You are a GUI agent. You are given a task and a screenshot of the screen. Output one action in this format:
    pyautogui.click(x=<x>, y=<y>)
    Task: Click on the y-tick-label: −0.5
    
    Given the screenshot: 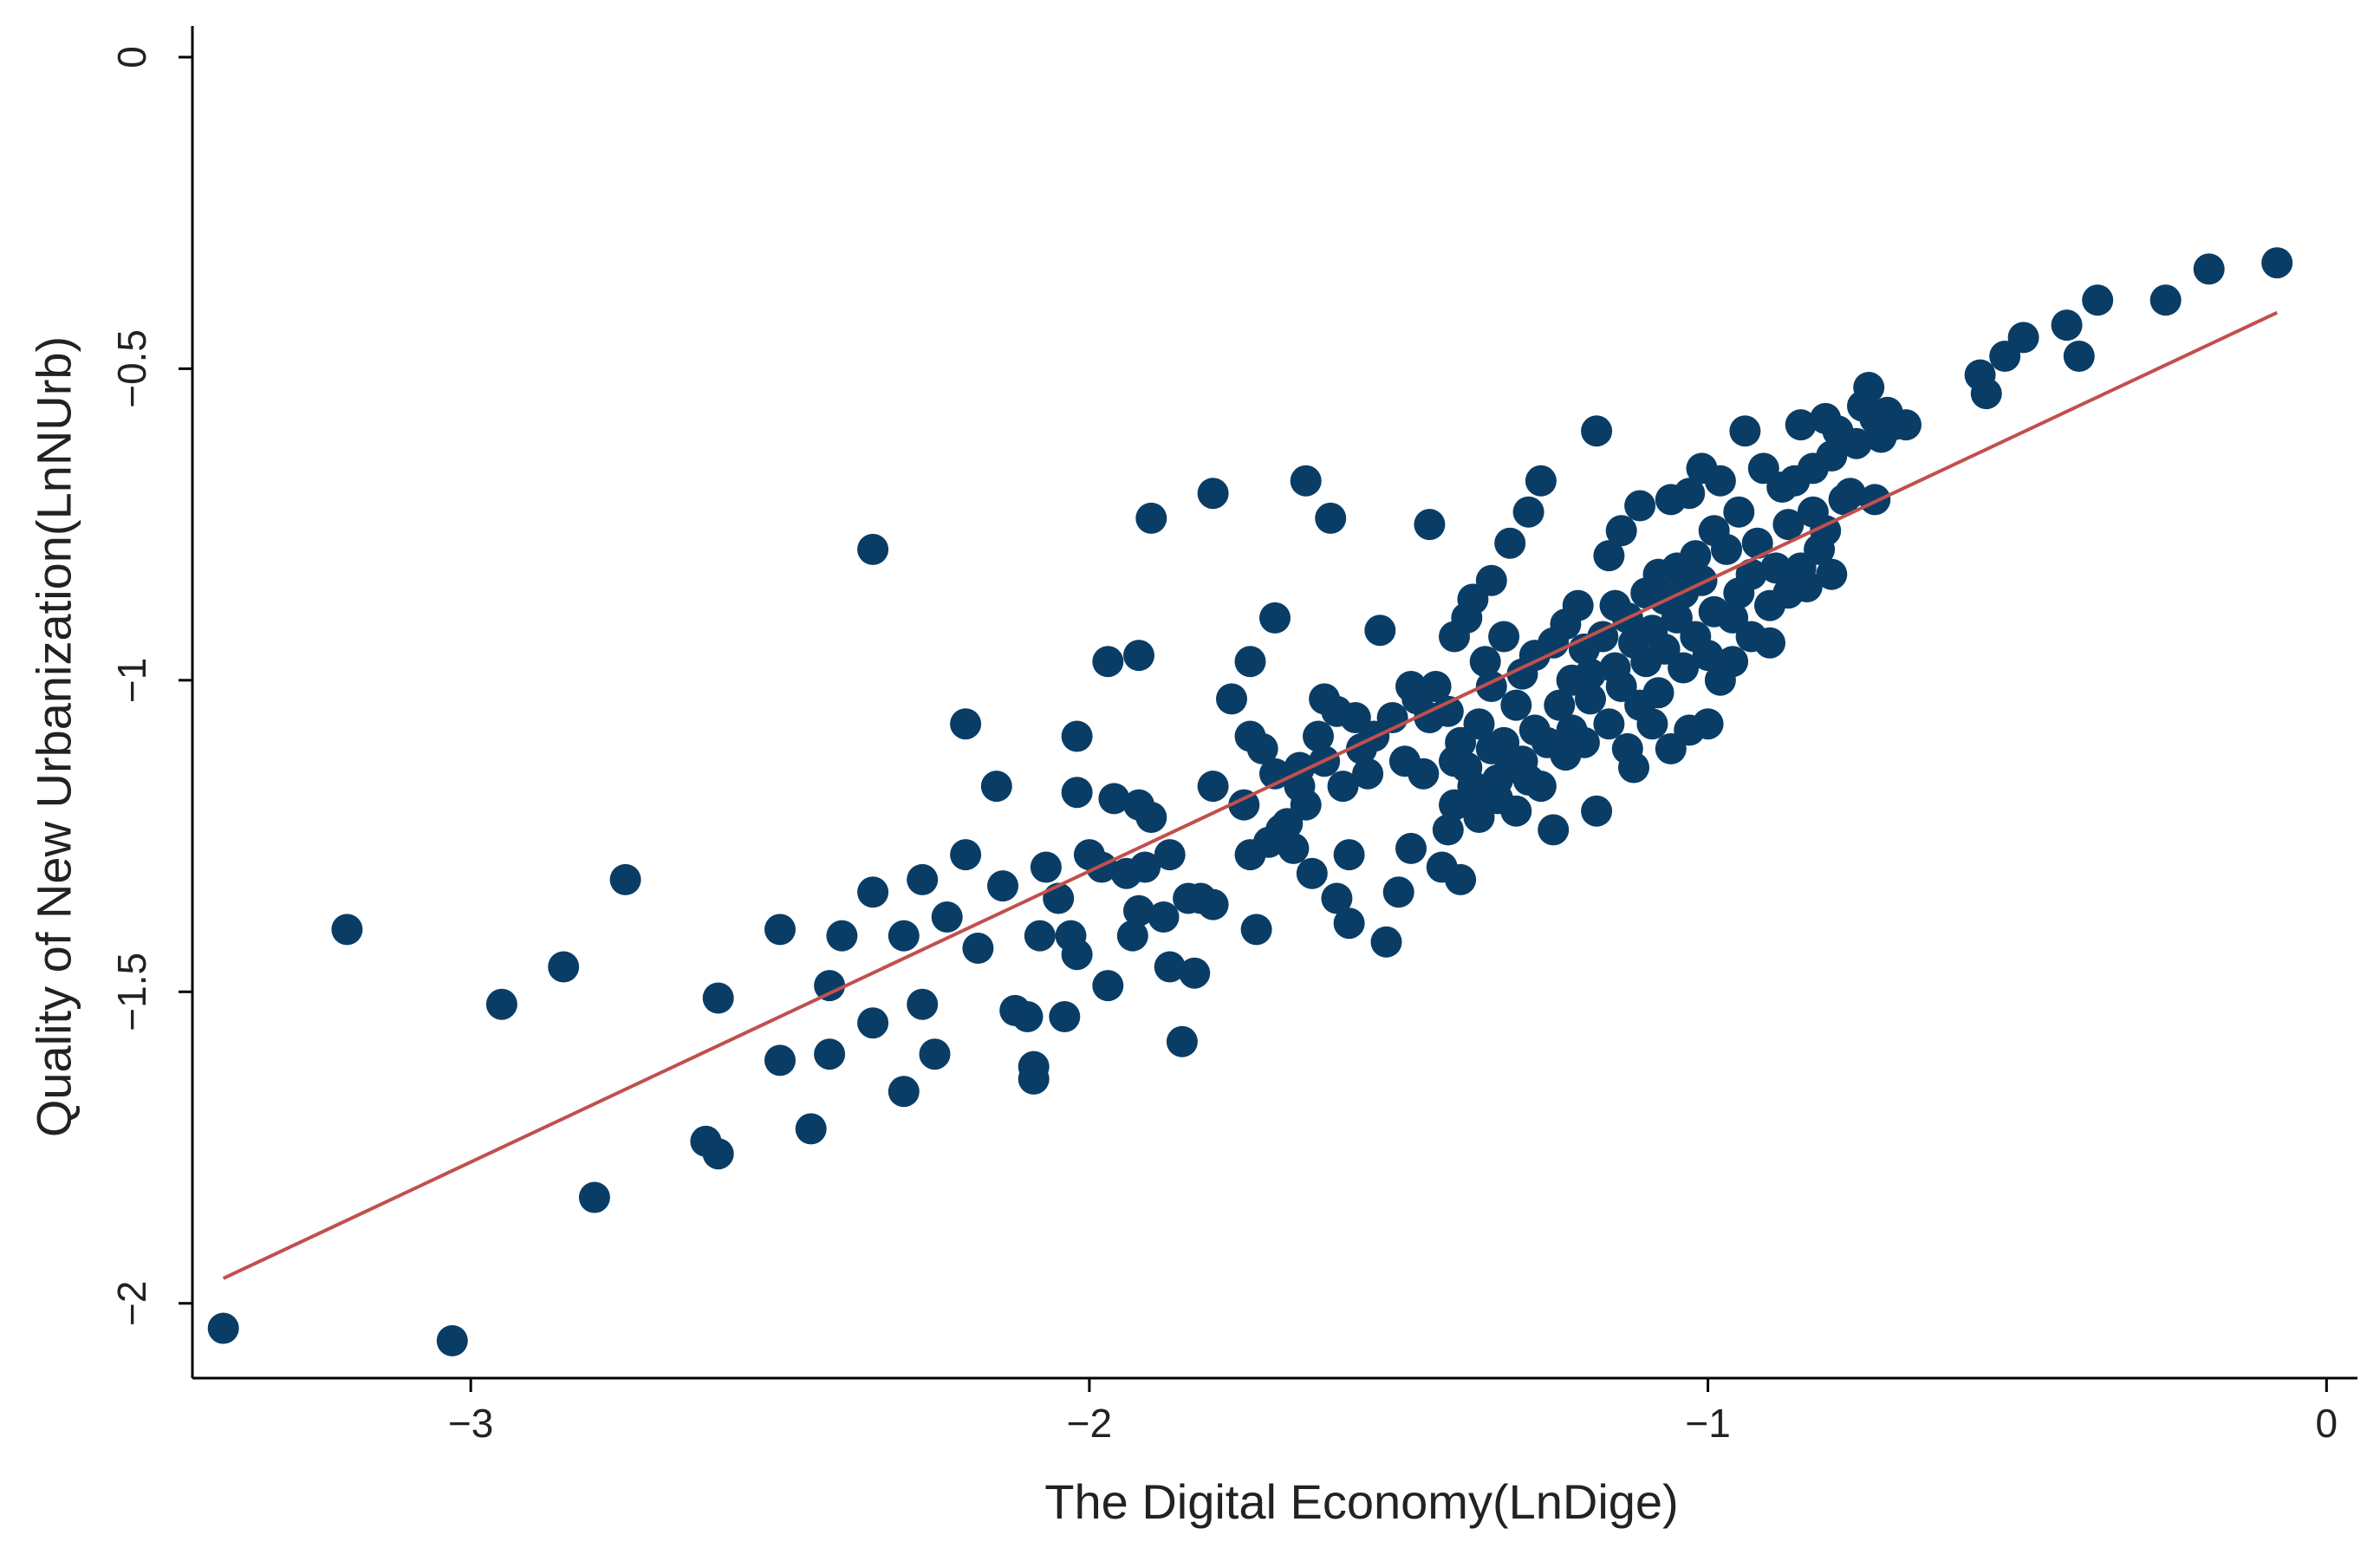 What is the action you would take?
    pyautogui.click(x=131, y=368)
    